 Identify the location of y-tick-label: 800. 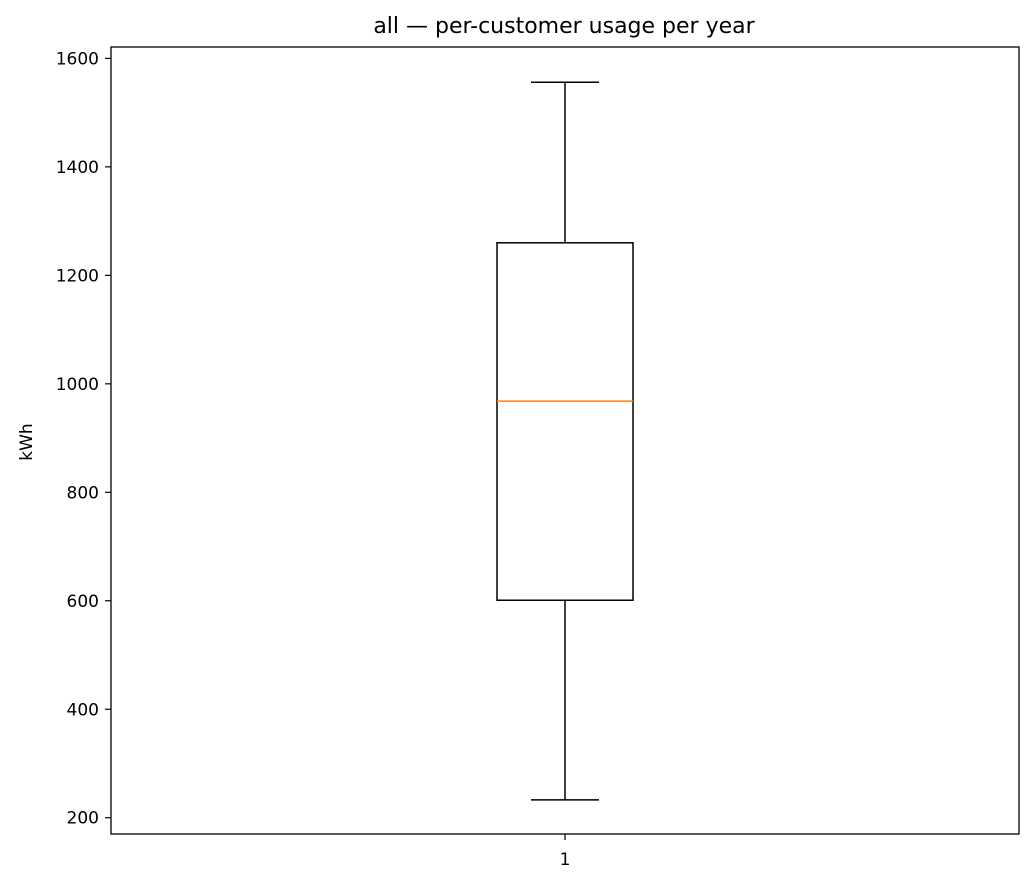
(83, 493).